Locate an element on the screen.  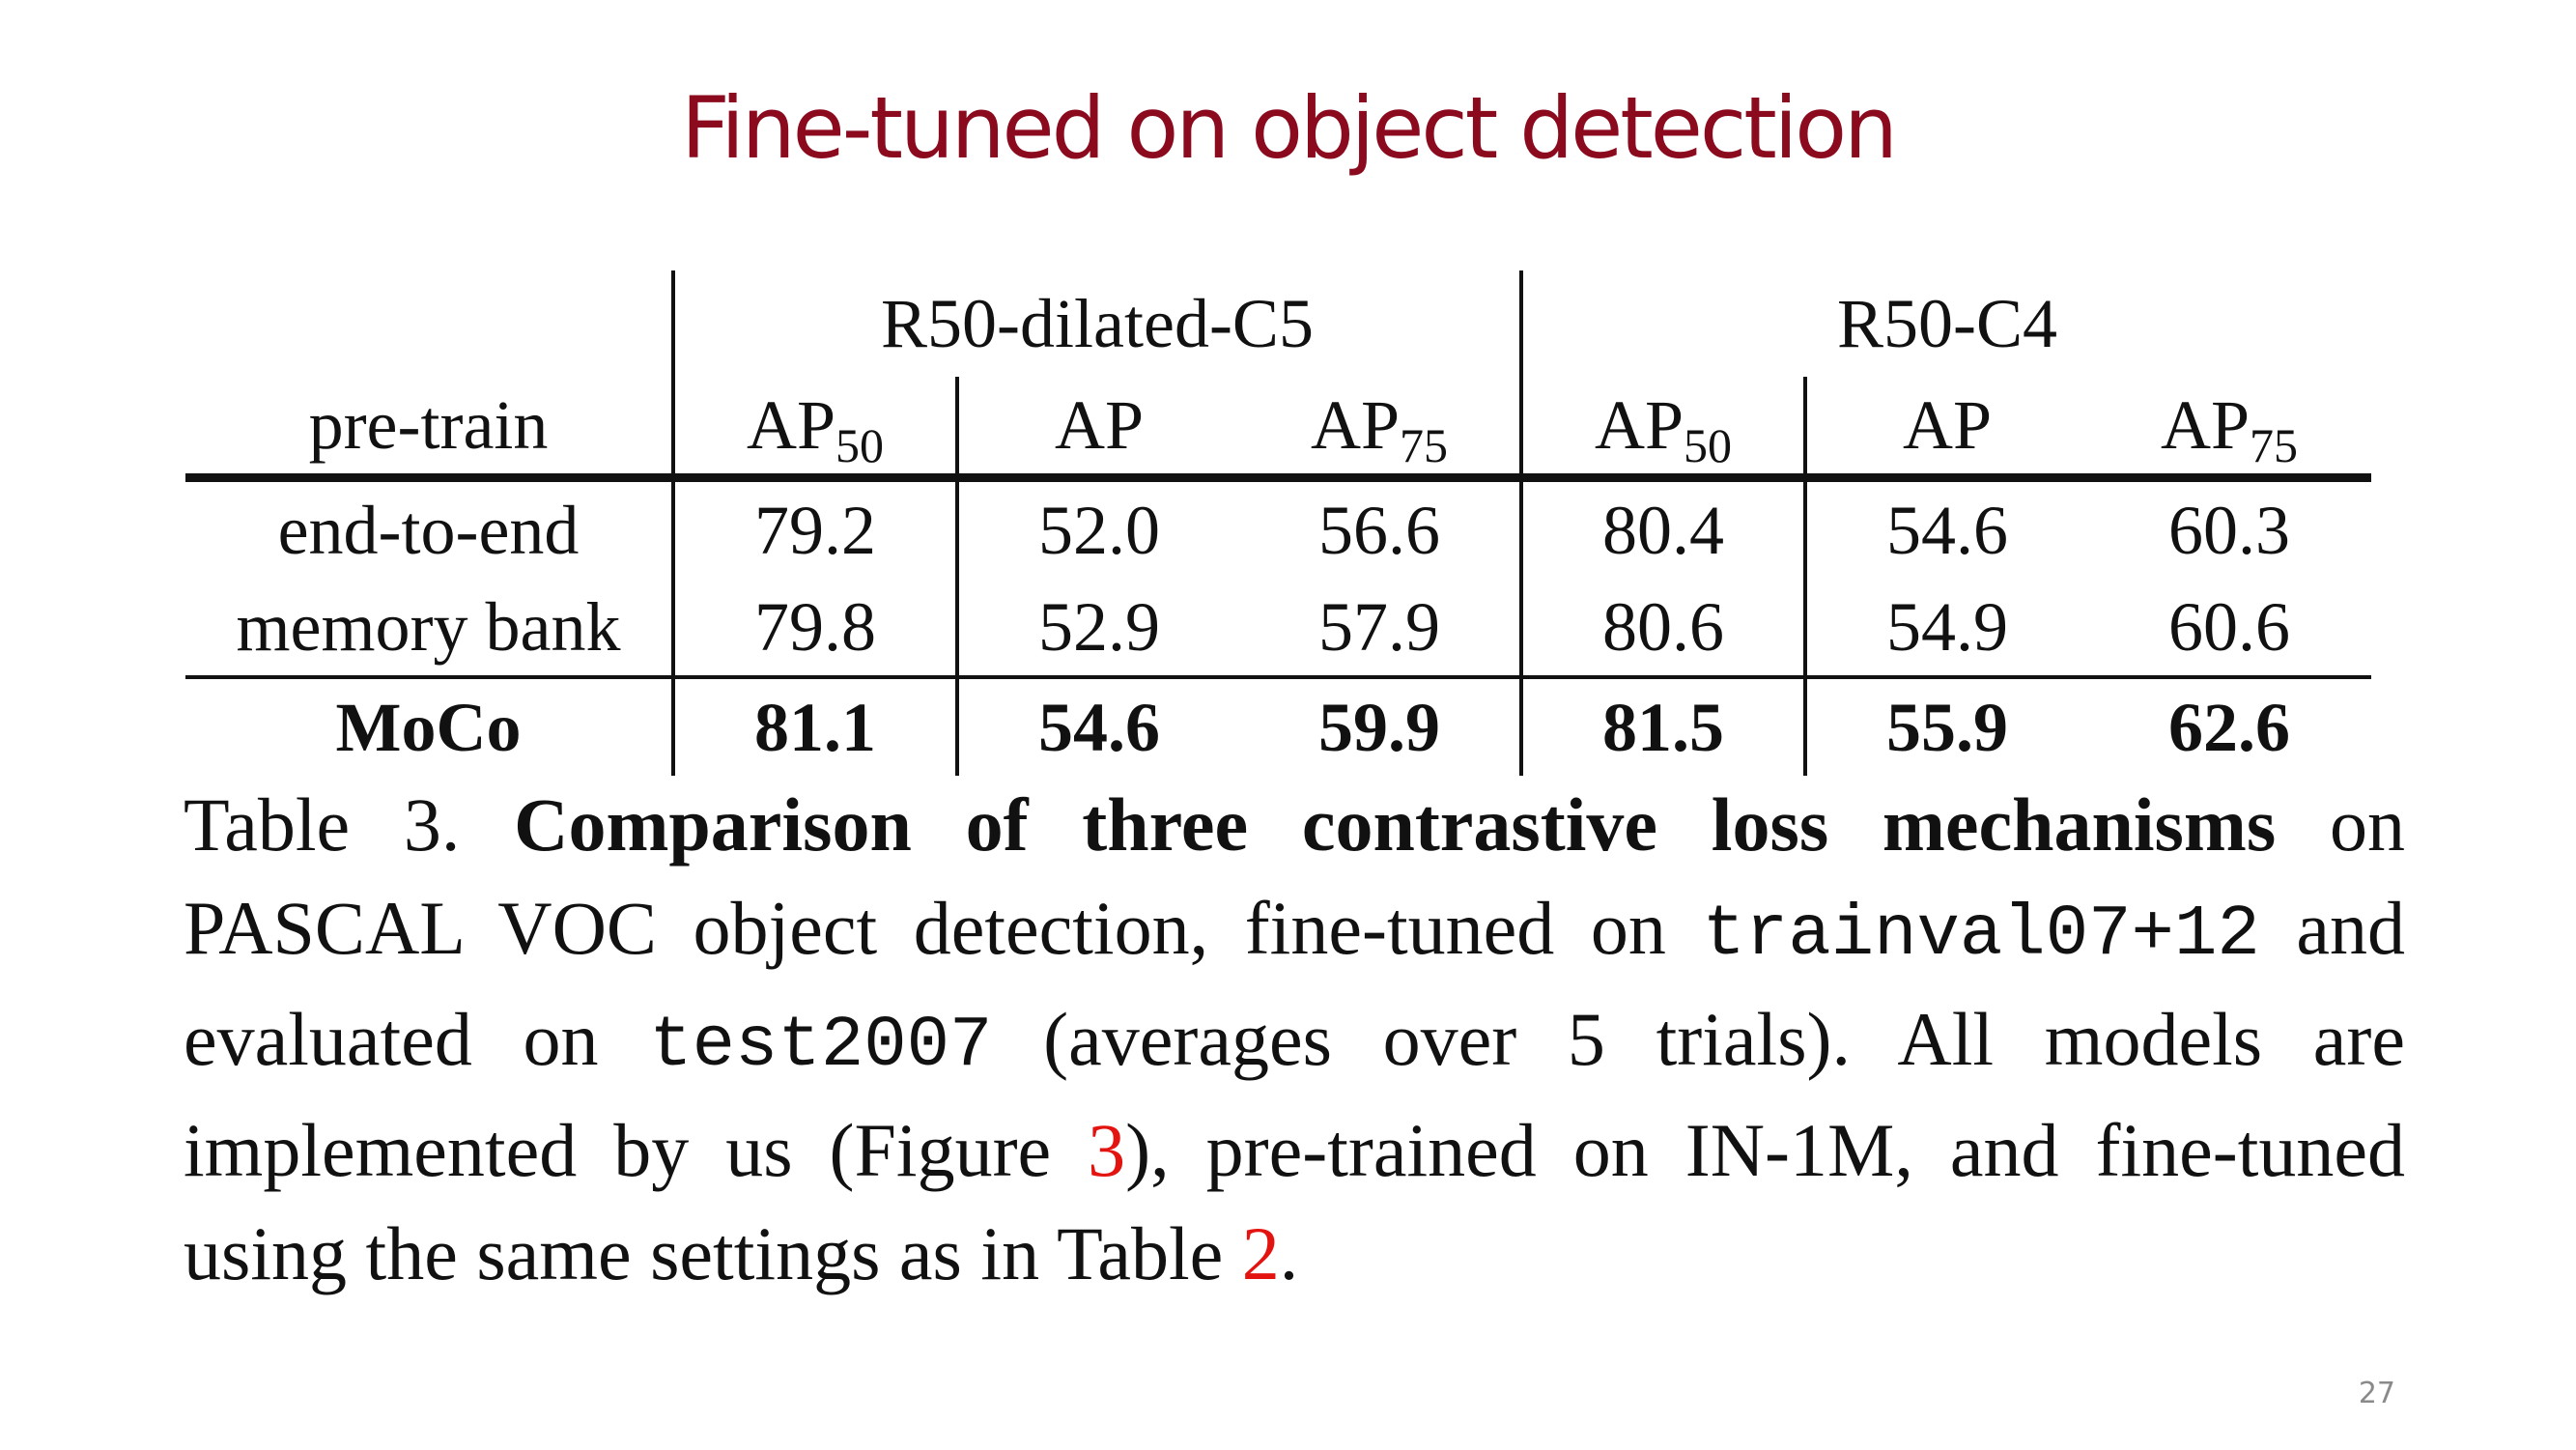
table-group-header-row: R50-dilated-C5 R50-C4 is located at coordinates (1278, 324).